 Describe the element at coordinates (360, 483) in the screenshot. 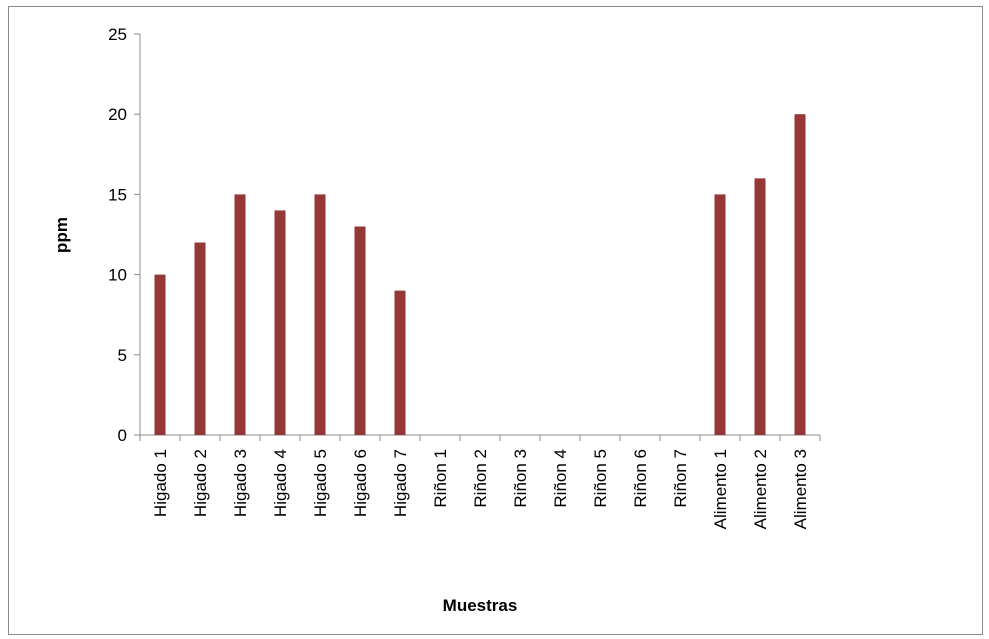

I see `x-tick-label: Higado 6` at that location.